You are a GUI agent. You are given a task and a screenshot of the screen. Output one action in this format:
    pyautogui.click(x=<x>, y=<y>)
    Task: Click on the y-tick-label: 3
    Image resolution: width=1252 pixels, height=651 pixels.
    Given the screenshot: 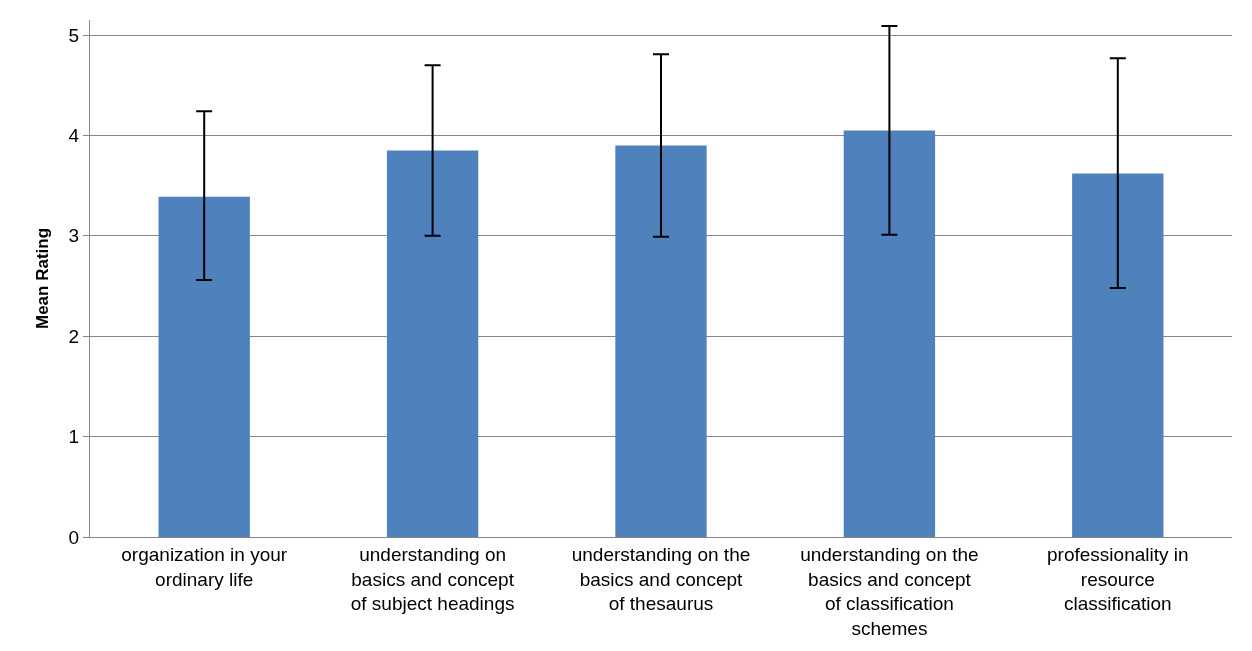 What is the action you would take?
    pyautogui.click(x=74, y=236)
    